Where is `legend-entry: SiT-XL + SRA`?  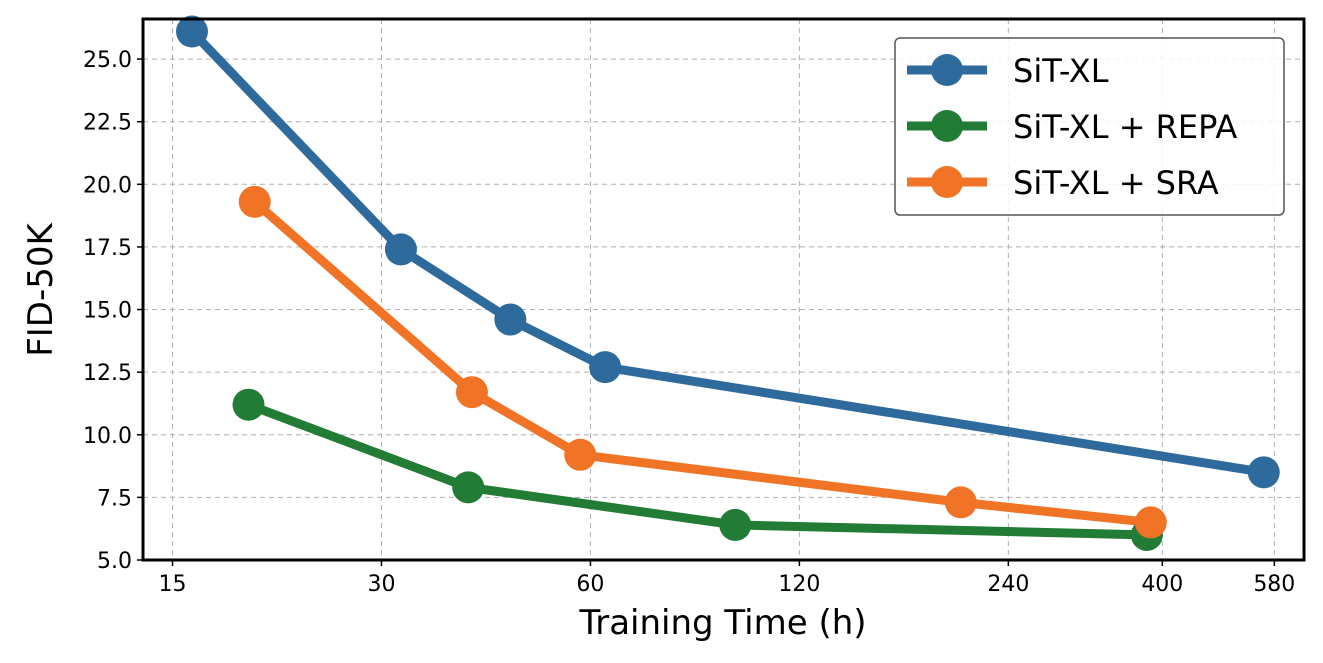 legend-entry: SiT-XL + SRA is located at coordinates (1063, 183).